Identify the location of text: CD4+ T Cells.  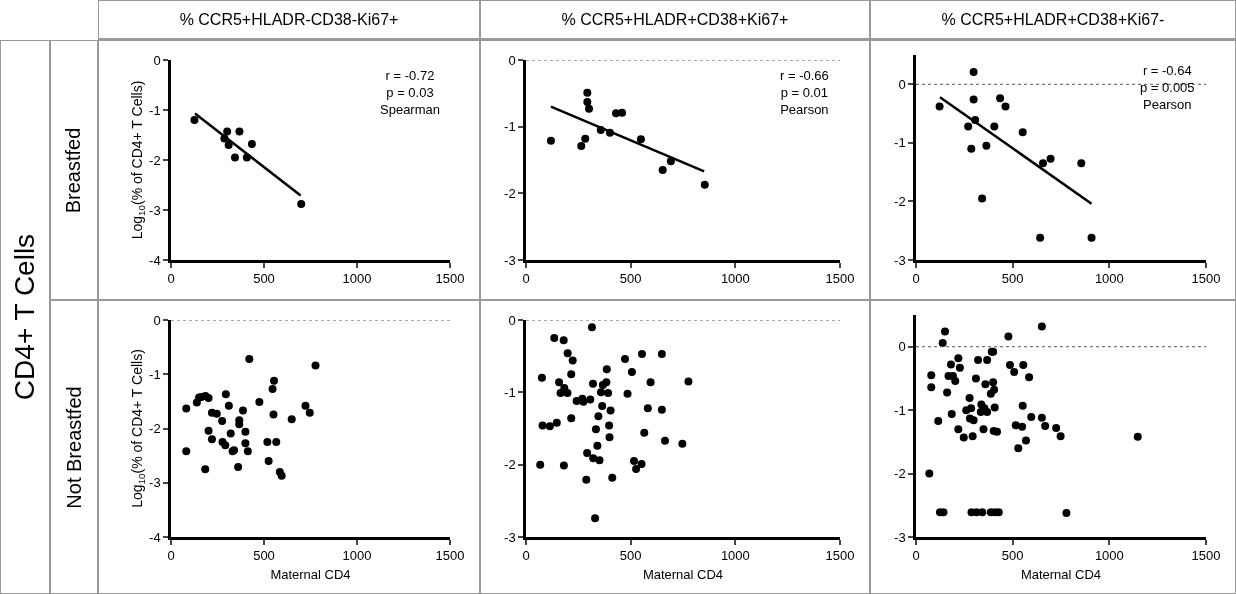
(25, 317).